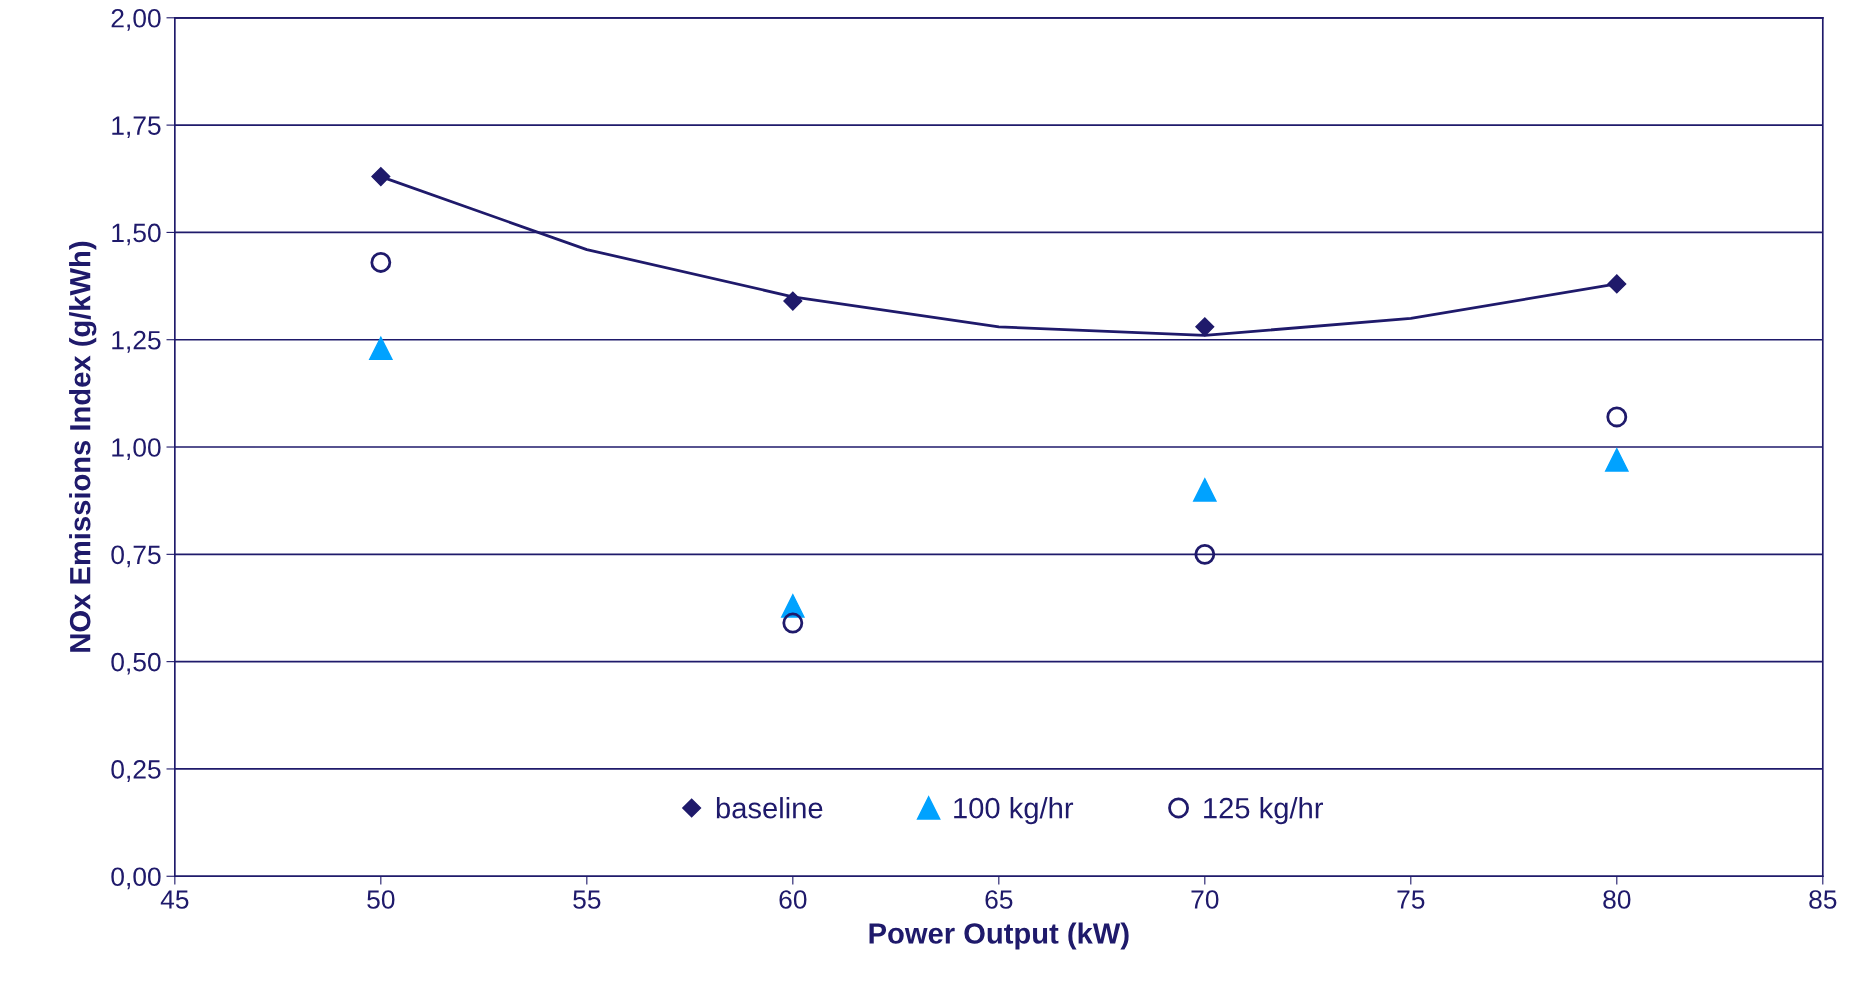 This screenshot has width=1860, height=989. What do you see at coordinates (136, 19) in the screenshot?
I see `y-tick-label: 2,00` at bounding box center [136, 19].